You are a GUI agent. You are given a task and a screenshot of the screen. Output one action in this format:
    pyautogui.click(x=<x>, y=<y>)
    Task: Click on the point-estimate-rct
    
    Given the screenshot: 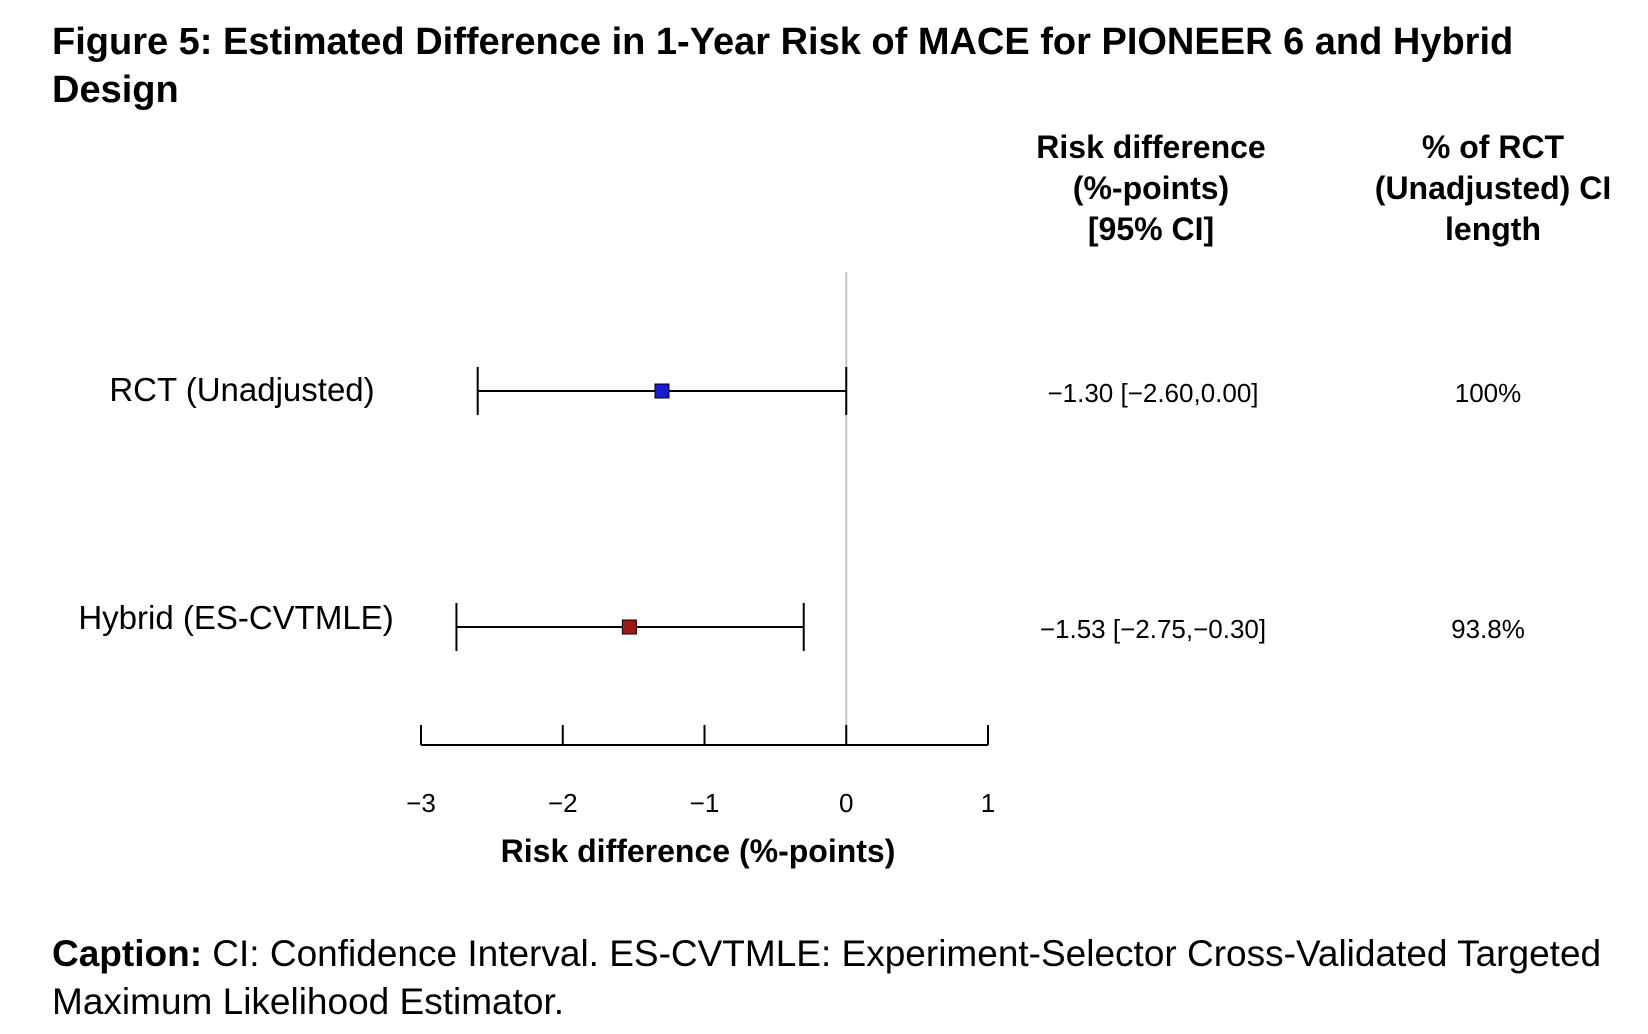 What is the action you would take?
    pyautogui.click(x=662, y=391)
    